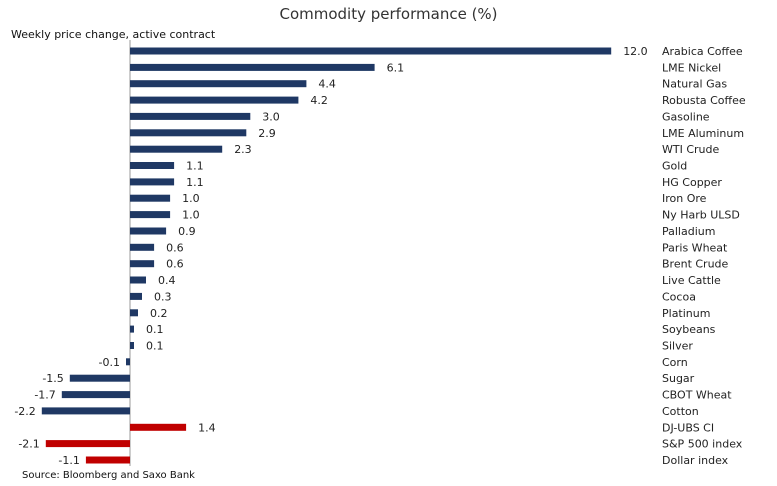 The image size is (777, 486). Describe the element at coordinates (218, 84) in the screenshot. I see `bar-natural-gas` at that location.